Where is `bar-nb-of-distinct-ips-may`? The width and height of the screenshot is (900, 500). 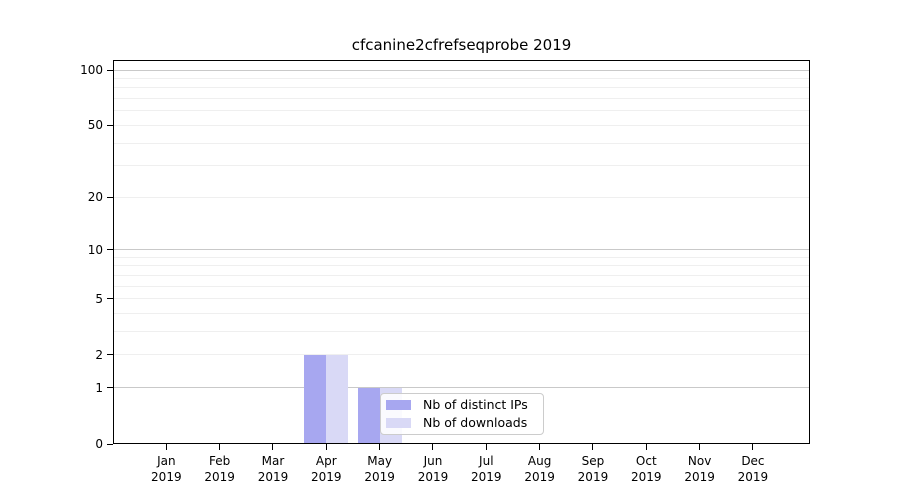 bar-nb-of-distinct-ips-may is located at coordinates (368, 415).